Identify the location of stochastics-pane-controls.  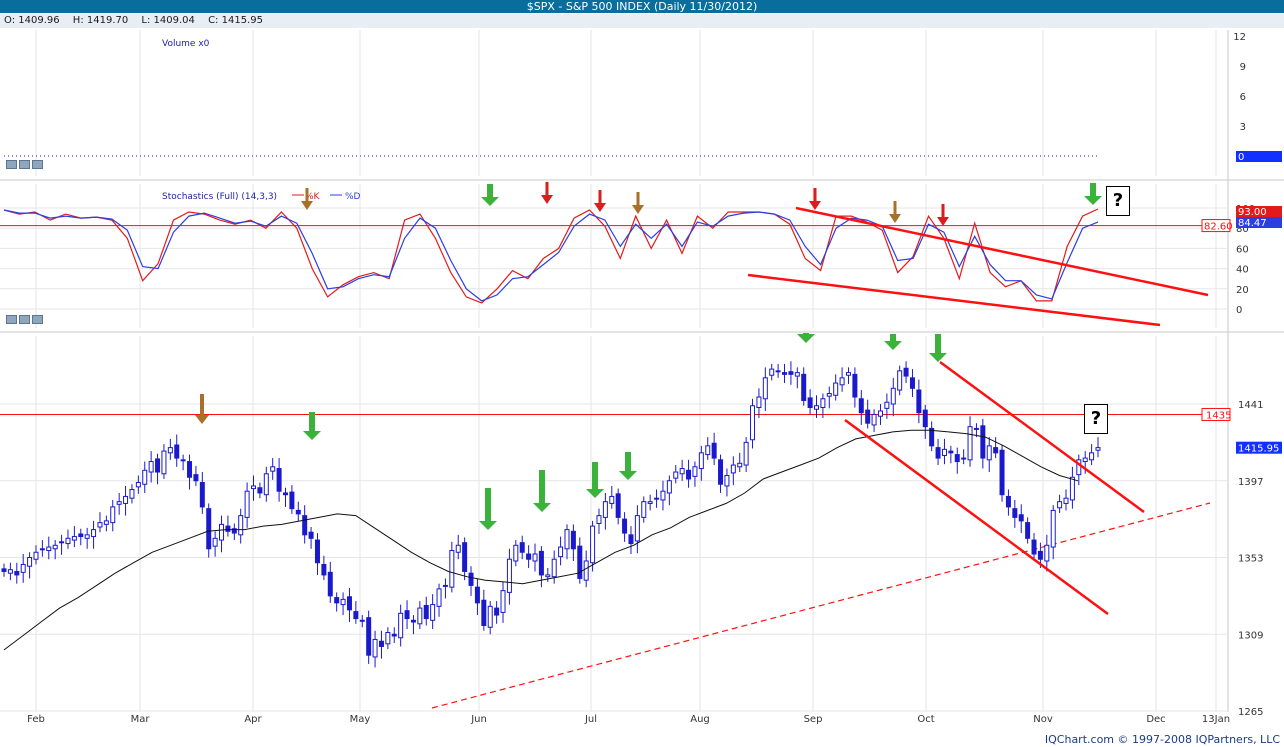
(24, 319).